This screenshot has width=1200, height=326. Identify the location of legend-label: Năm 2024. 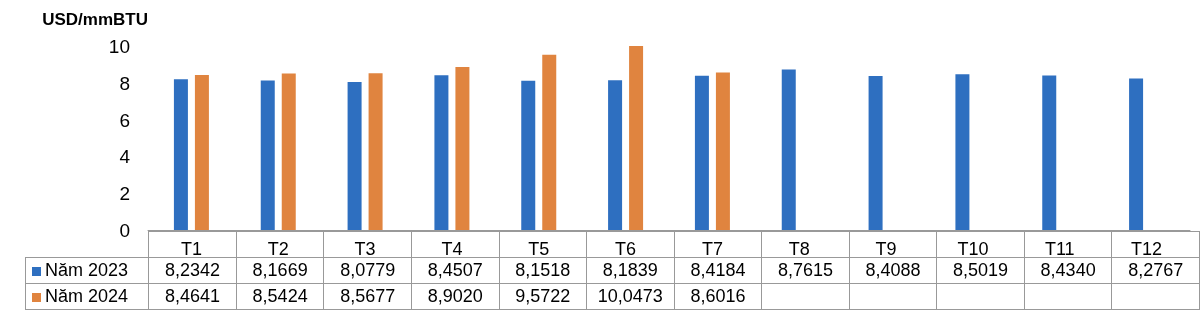
(87, 296).